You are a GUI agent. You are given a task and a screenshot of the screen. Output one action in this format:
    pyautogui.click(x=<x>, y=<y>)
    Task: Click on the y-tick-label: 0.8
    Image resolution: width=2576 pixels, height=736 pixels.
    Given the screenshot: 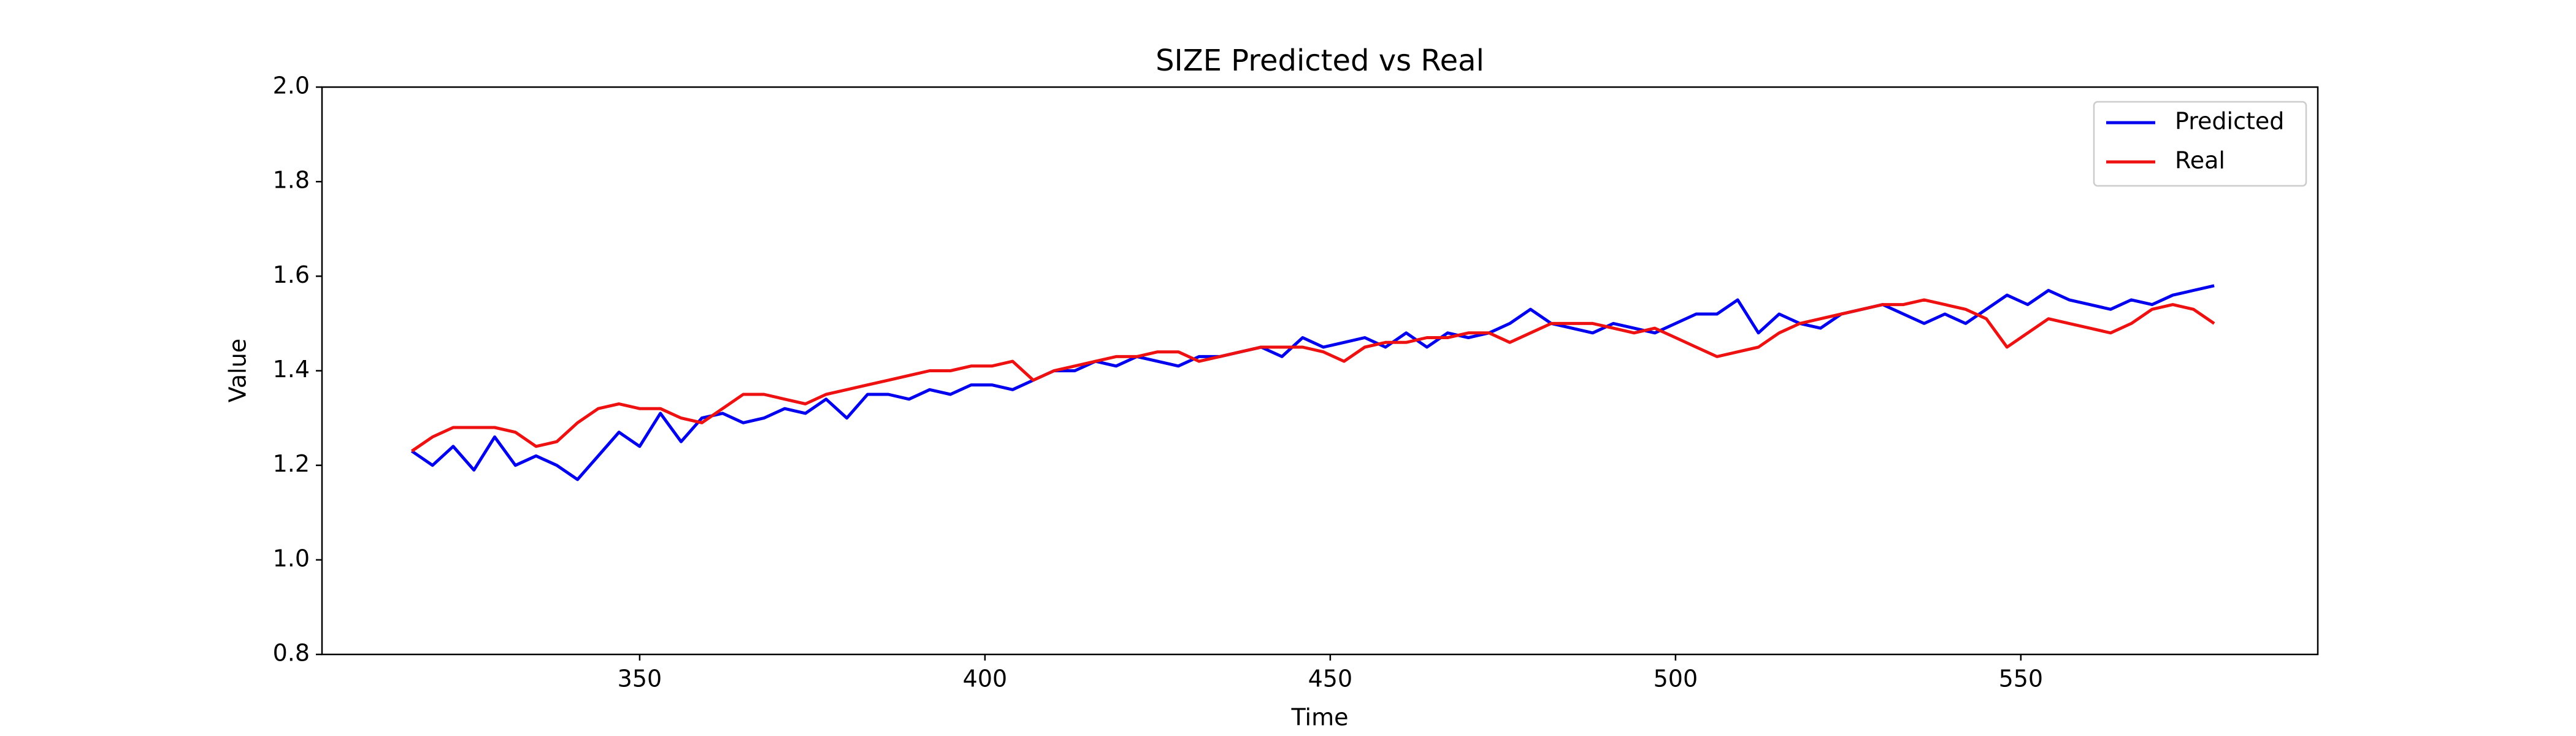 What is the action you would take?
    pyautogui.click(x=291, y=653)
    